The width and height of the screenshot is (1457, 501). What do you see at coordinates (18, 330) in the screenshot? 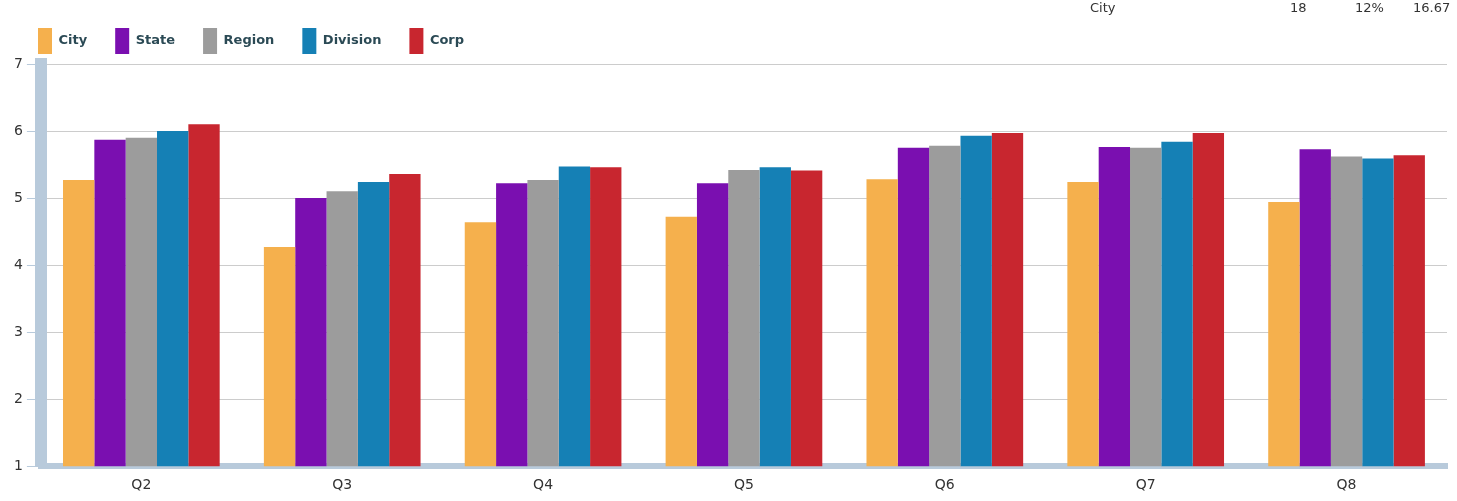
I see `y-tick-label: 3` at bounding box center [18, 330].